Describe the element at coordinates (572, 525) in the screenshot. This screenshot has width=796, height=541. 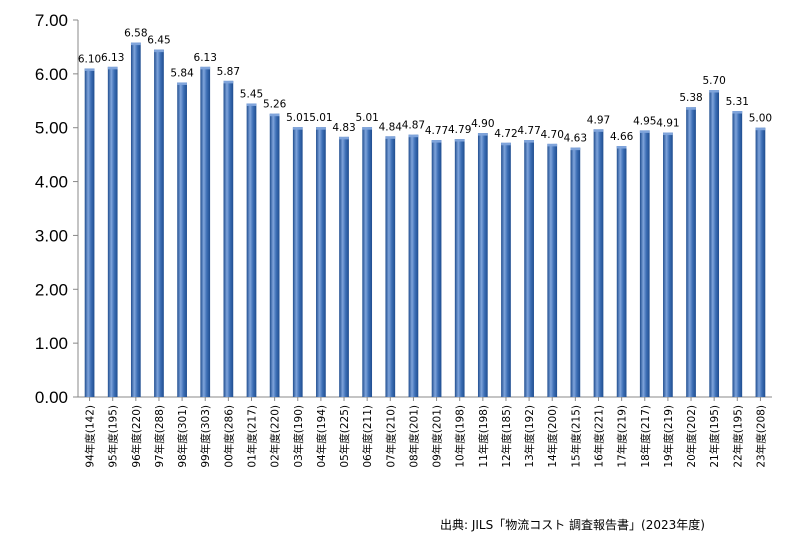
I see `source-note: 出典: JILS「物流コスト 調査報告書」(2023年度)` at that location.